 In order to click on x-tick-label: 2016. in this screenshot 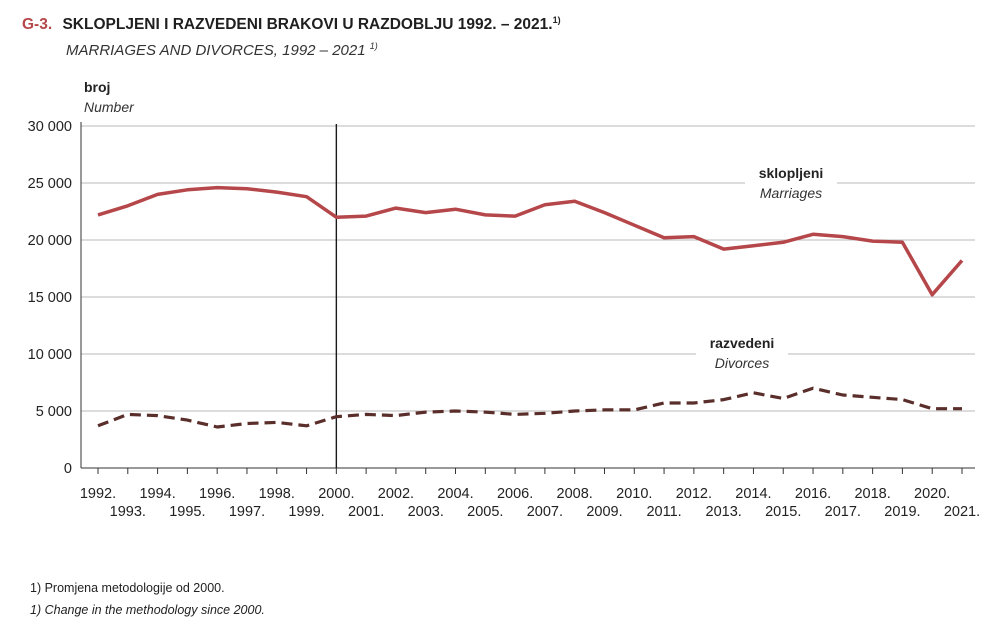, I will do `click(813, 494)`.